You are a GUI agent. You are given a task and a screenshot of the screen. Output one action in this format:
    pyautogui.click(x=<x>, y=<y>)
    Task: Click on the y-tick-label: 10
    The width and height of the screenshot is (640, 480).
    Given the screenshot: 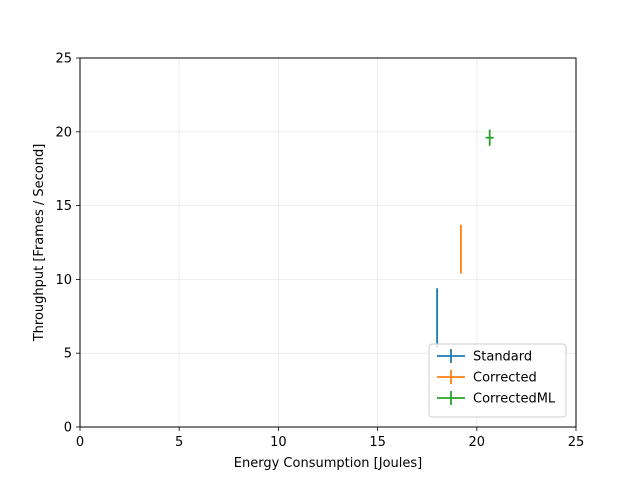 What is the action you would take?
    pyautogui.click(x=63, y=280)
    